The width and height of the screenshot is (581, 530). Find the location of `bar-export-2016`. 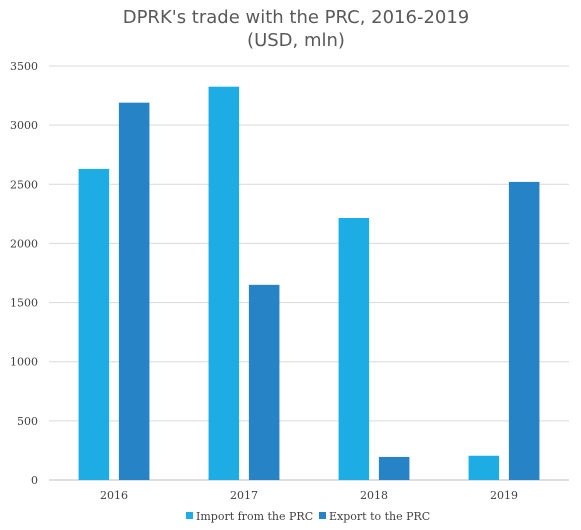

bar-export-2016 is located at coordinates (134, 291).